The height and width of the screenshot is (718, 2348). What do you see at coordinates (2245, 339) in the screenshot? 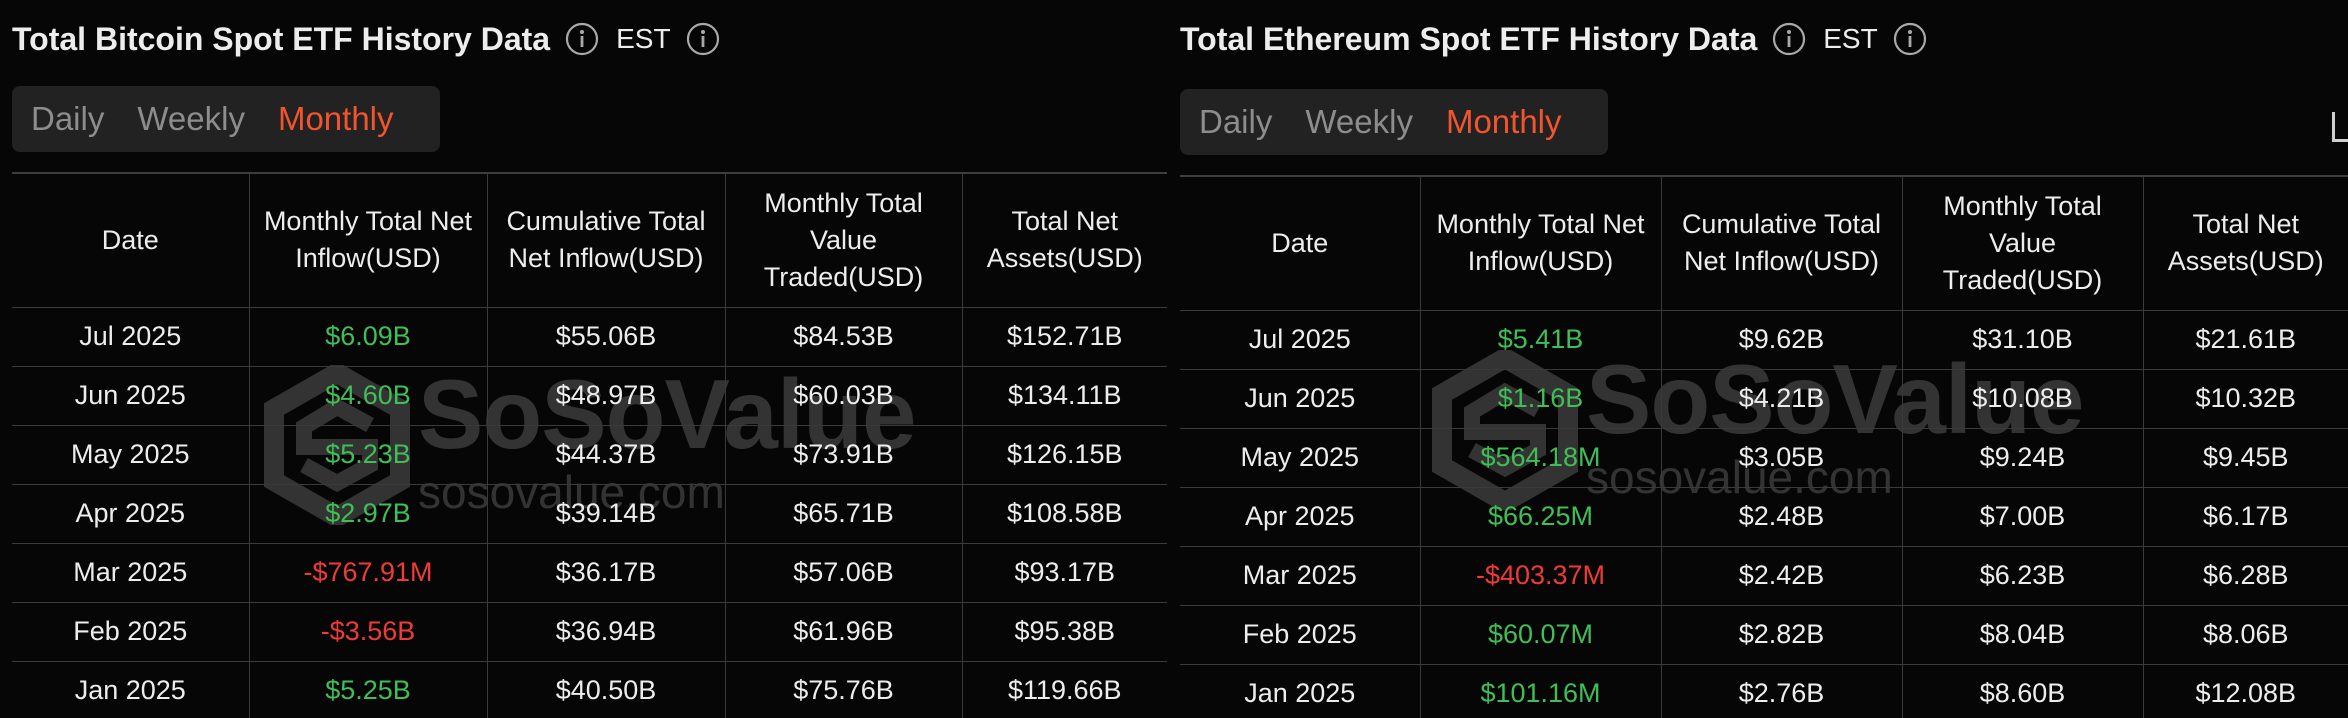
I see `cell-net-assets: $21.61B` at bounding box center [2245, 339].